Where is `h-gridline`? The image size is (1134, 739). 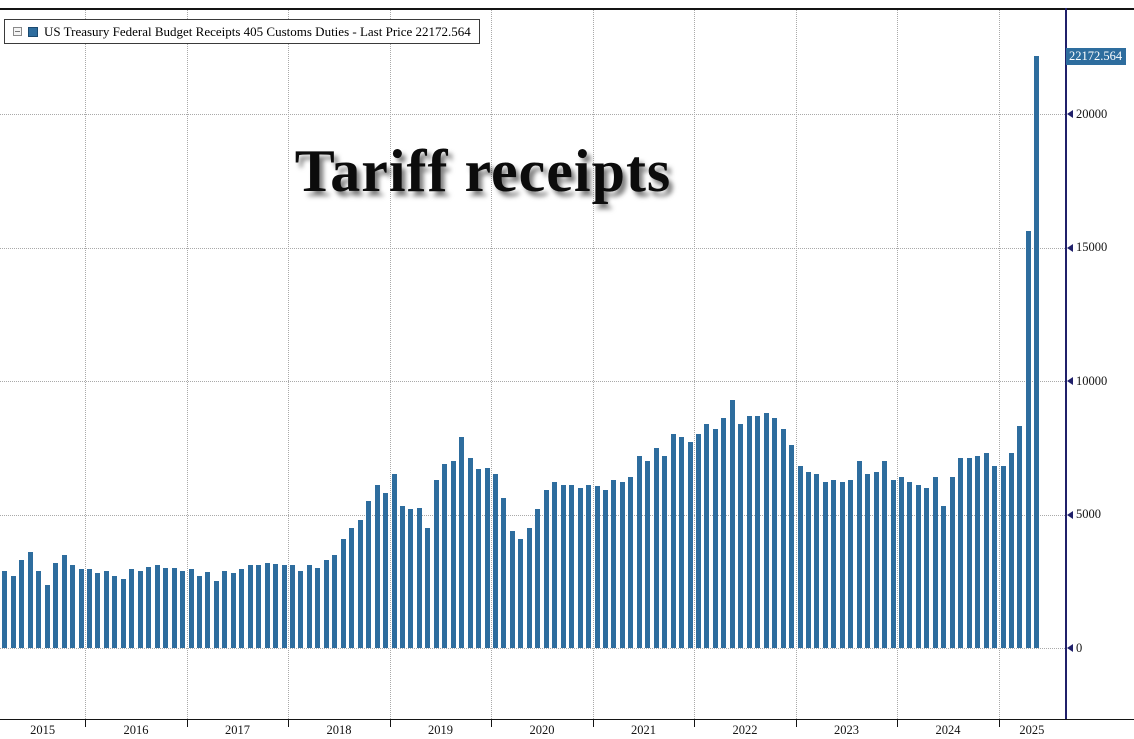
h-gridline is located at coordinates (532, 248).